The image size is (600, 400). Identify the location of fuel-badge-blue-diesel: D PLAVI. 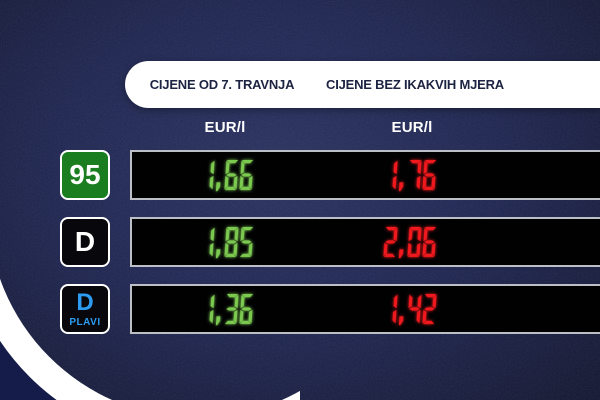
(85, 309).